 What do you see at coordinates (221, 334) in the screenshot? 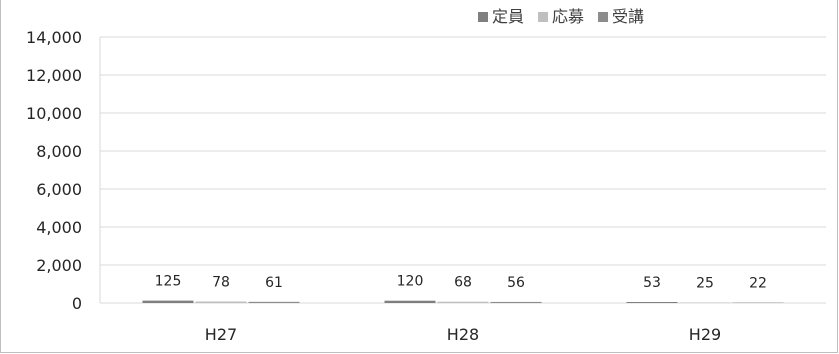
I see `x-category-label: H27` at bounding box center [221, 334].